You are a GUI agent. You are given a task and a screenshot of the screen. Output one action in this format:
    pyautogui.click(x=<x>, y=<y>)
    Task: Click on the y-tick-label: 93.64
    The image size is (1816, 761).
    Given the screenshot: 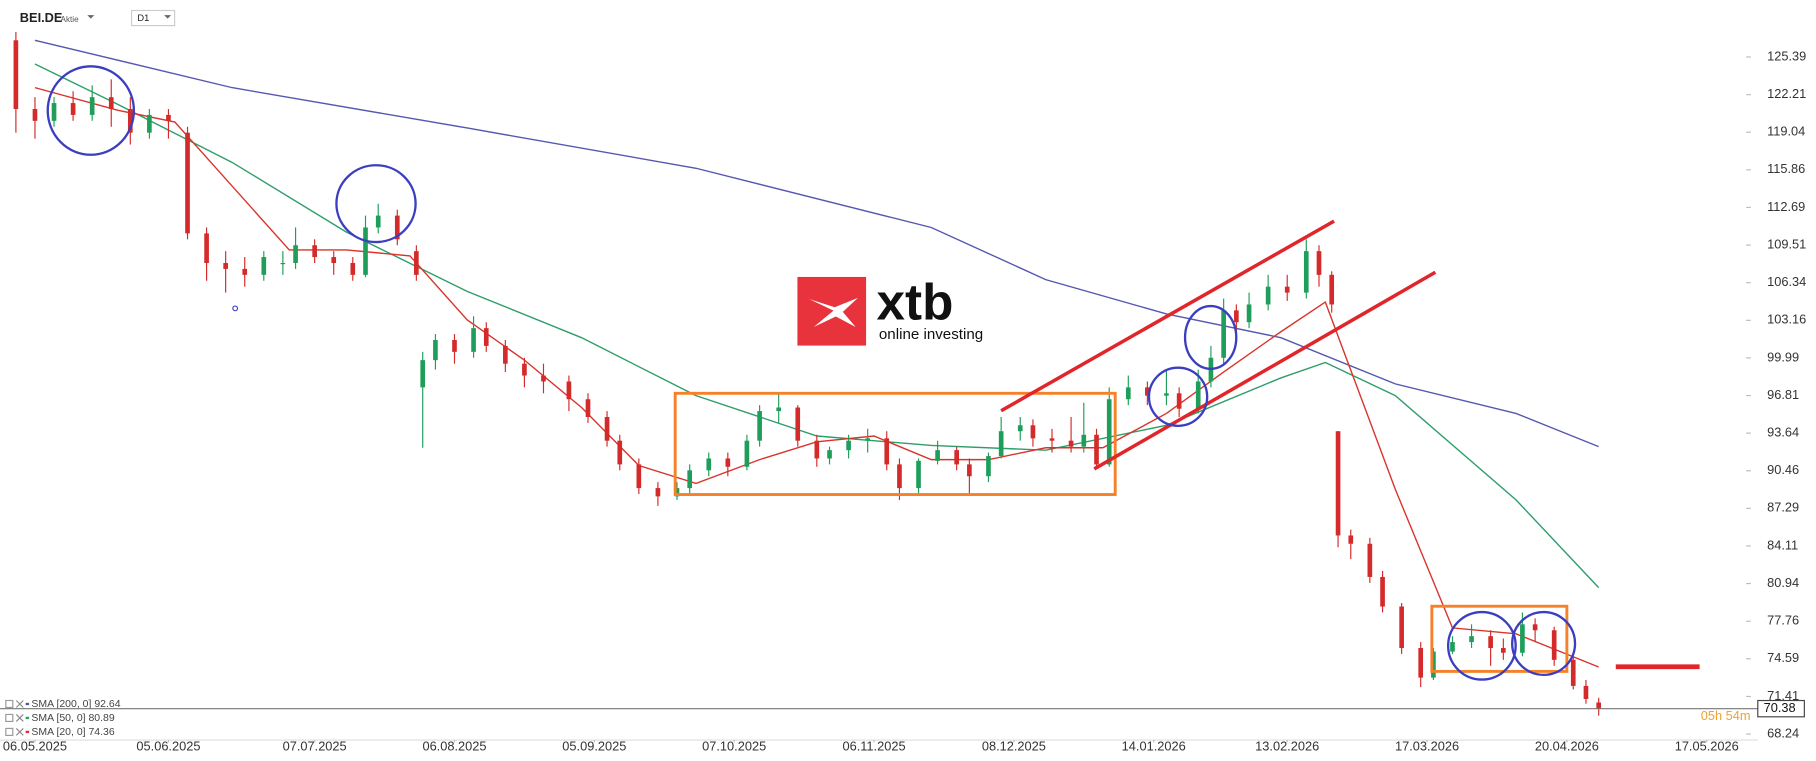 What is the action you would take?
    pyautogui.click(x=1783, y=431)
    